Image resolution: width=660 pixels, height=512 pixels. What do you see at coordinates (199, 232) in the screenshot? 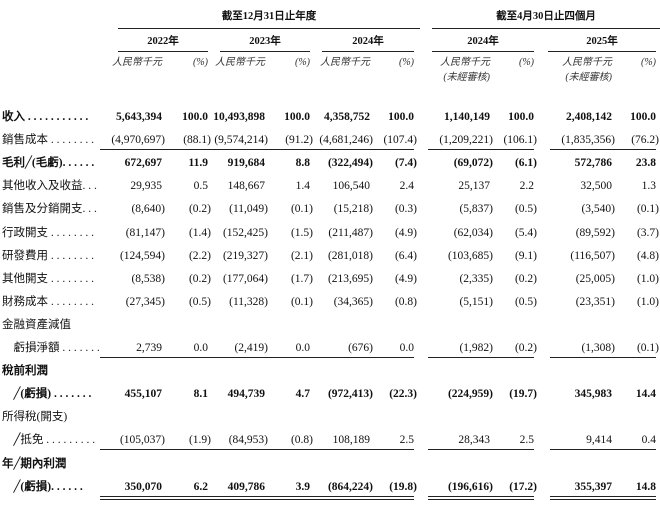
I see `percent-cell: (1.4)` at bounding box center [199, 232].